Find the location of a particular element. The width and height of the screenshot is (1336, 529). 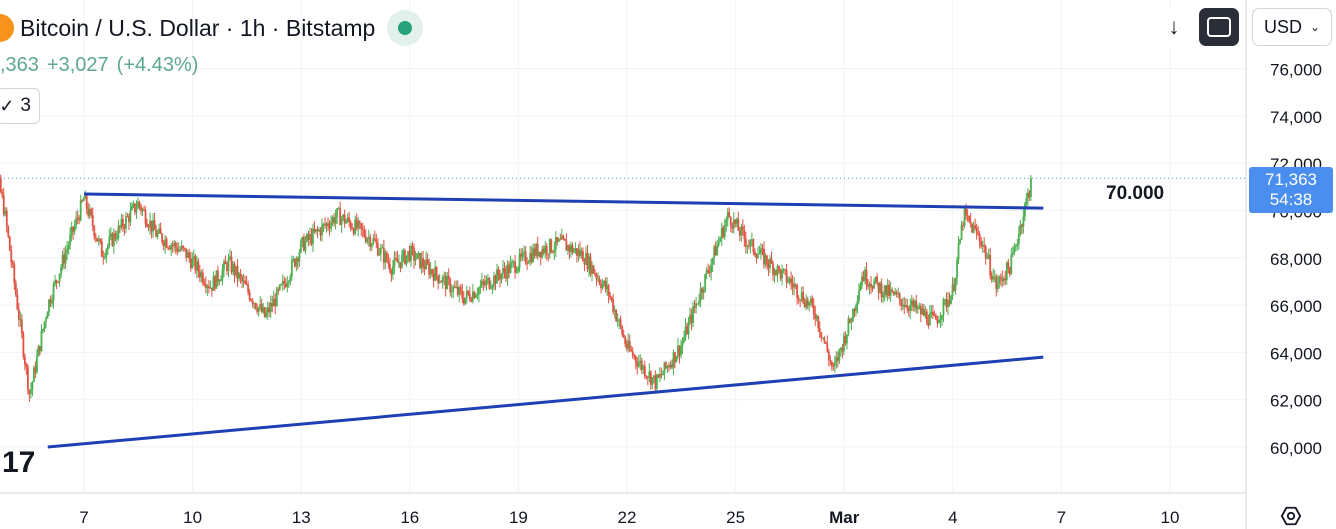

chart-header: Bitcoin / U.S. Dollar · 1h · Bitstamp is located at coordinates (212, 28).